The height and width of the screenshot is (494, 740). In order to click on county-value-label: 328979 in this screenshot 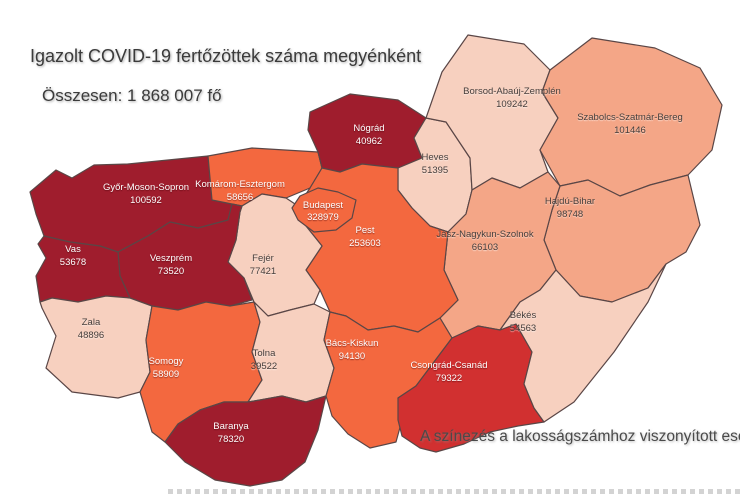, I will do `click(323, 217)`.